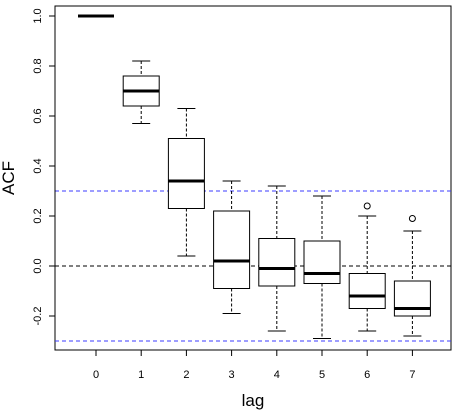  What do you see at coordinates (38, 15) in the screenshot?
I see `y-tick-label-6: 1.0` at bounding box center [38, 15].